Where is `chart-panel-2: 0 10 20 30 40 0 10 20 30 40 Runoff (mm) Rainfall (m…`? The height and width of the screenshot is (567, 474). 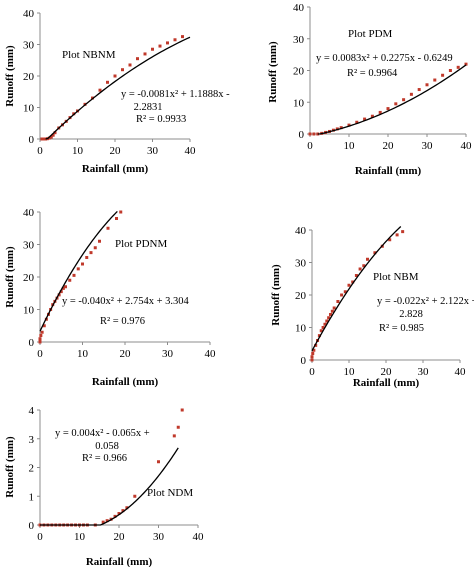 chart-panel-2: 0 10 20 30 40 0 10 20 30 40 Runoff (mm) Rainfall (m… is located at coordinates (369, 89).